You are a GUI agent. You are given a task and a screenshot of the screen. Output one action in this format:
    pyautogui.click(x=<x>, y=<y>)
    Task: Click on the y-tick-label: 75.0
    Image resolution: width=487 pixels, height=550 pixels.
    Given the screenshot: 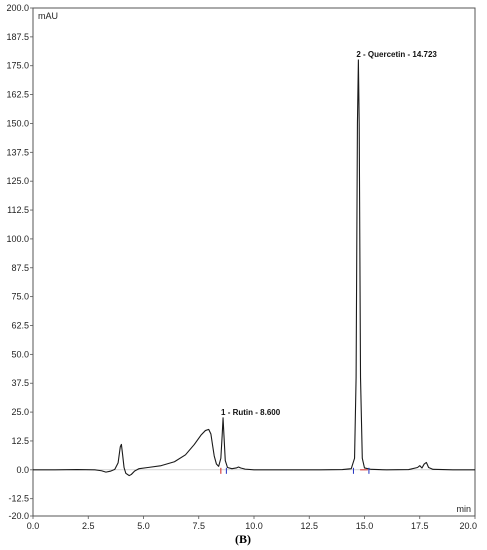 What is the action you would take?
    pyautogui.click(x=20, y=297)
    